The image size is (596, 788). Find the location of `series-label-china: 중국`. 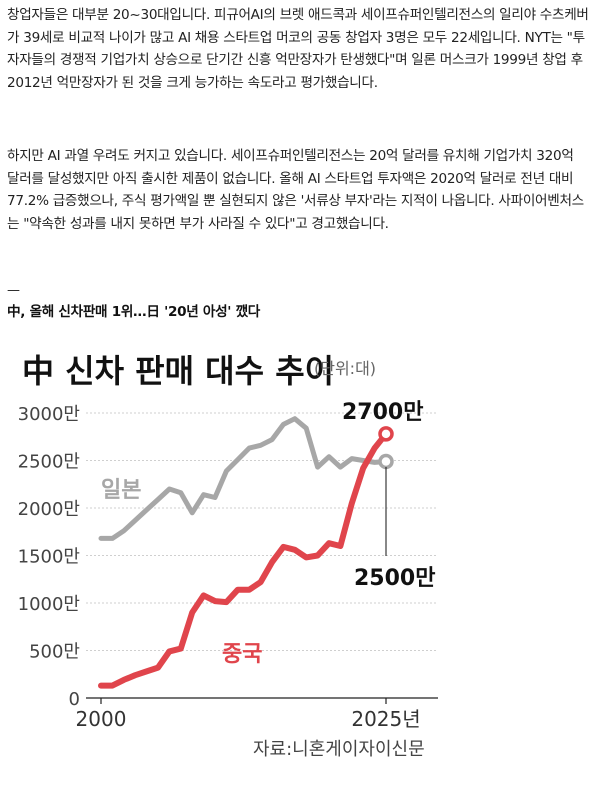

series-label-china: 중국 is located at coordinates (242, 654).